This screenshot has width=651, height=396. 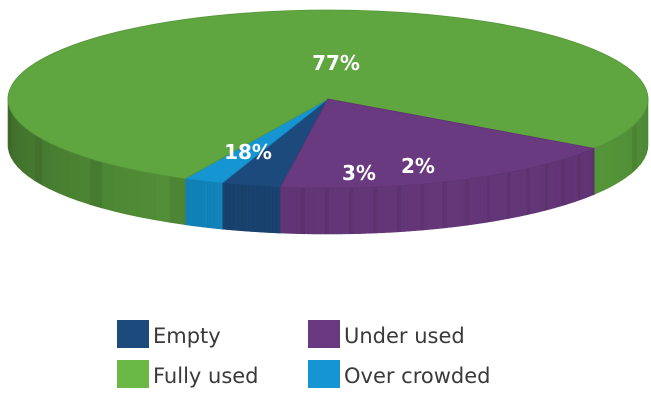 I want to click on legend-label-under-used: Under used, so click(x=404, y=336).